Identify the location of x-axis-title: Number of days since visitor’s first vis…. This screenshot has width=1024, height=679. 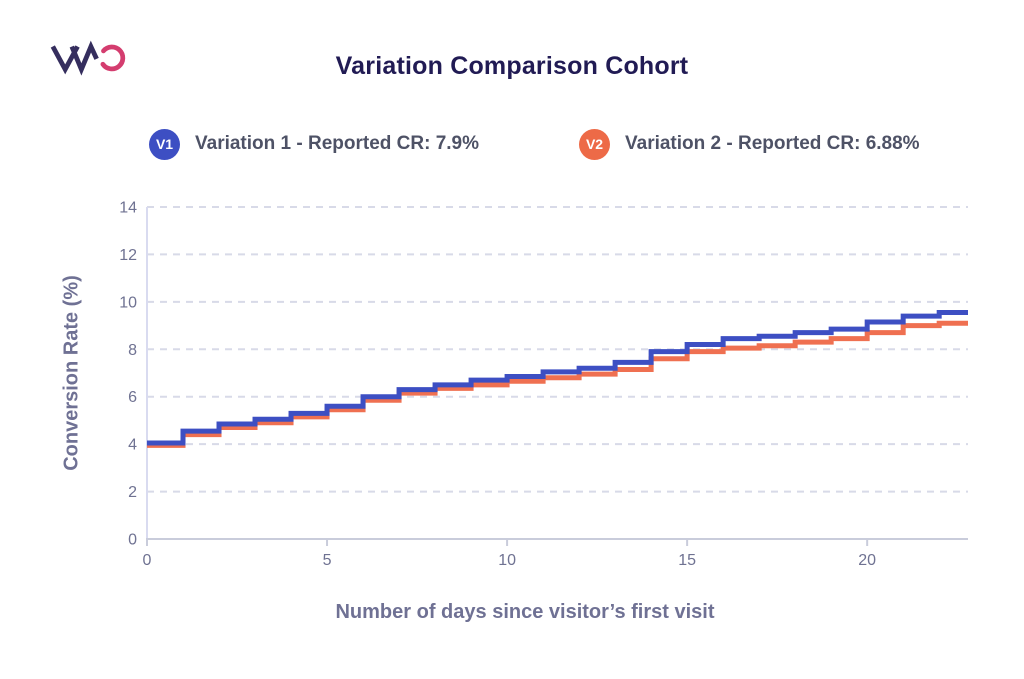
(525, 612).